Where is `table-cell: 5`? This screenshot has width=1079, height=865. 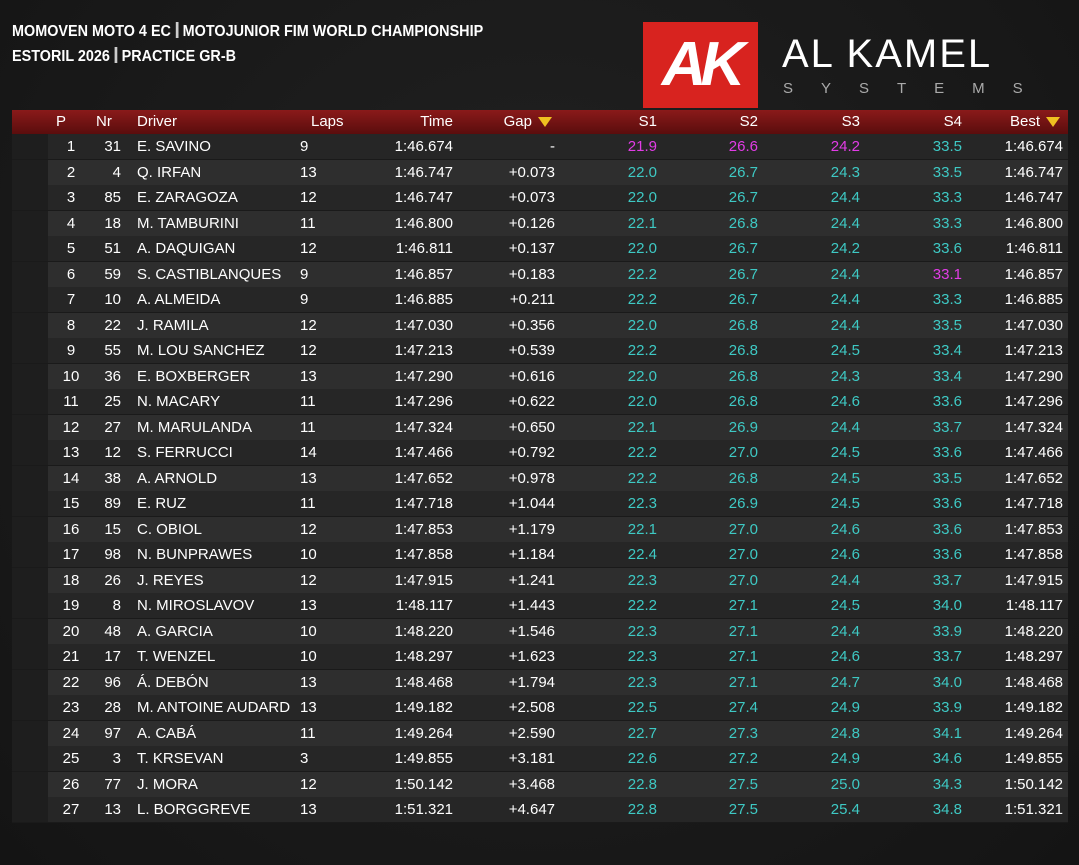
table-cell: 5 is located at coordinates (71, 248).